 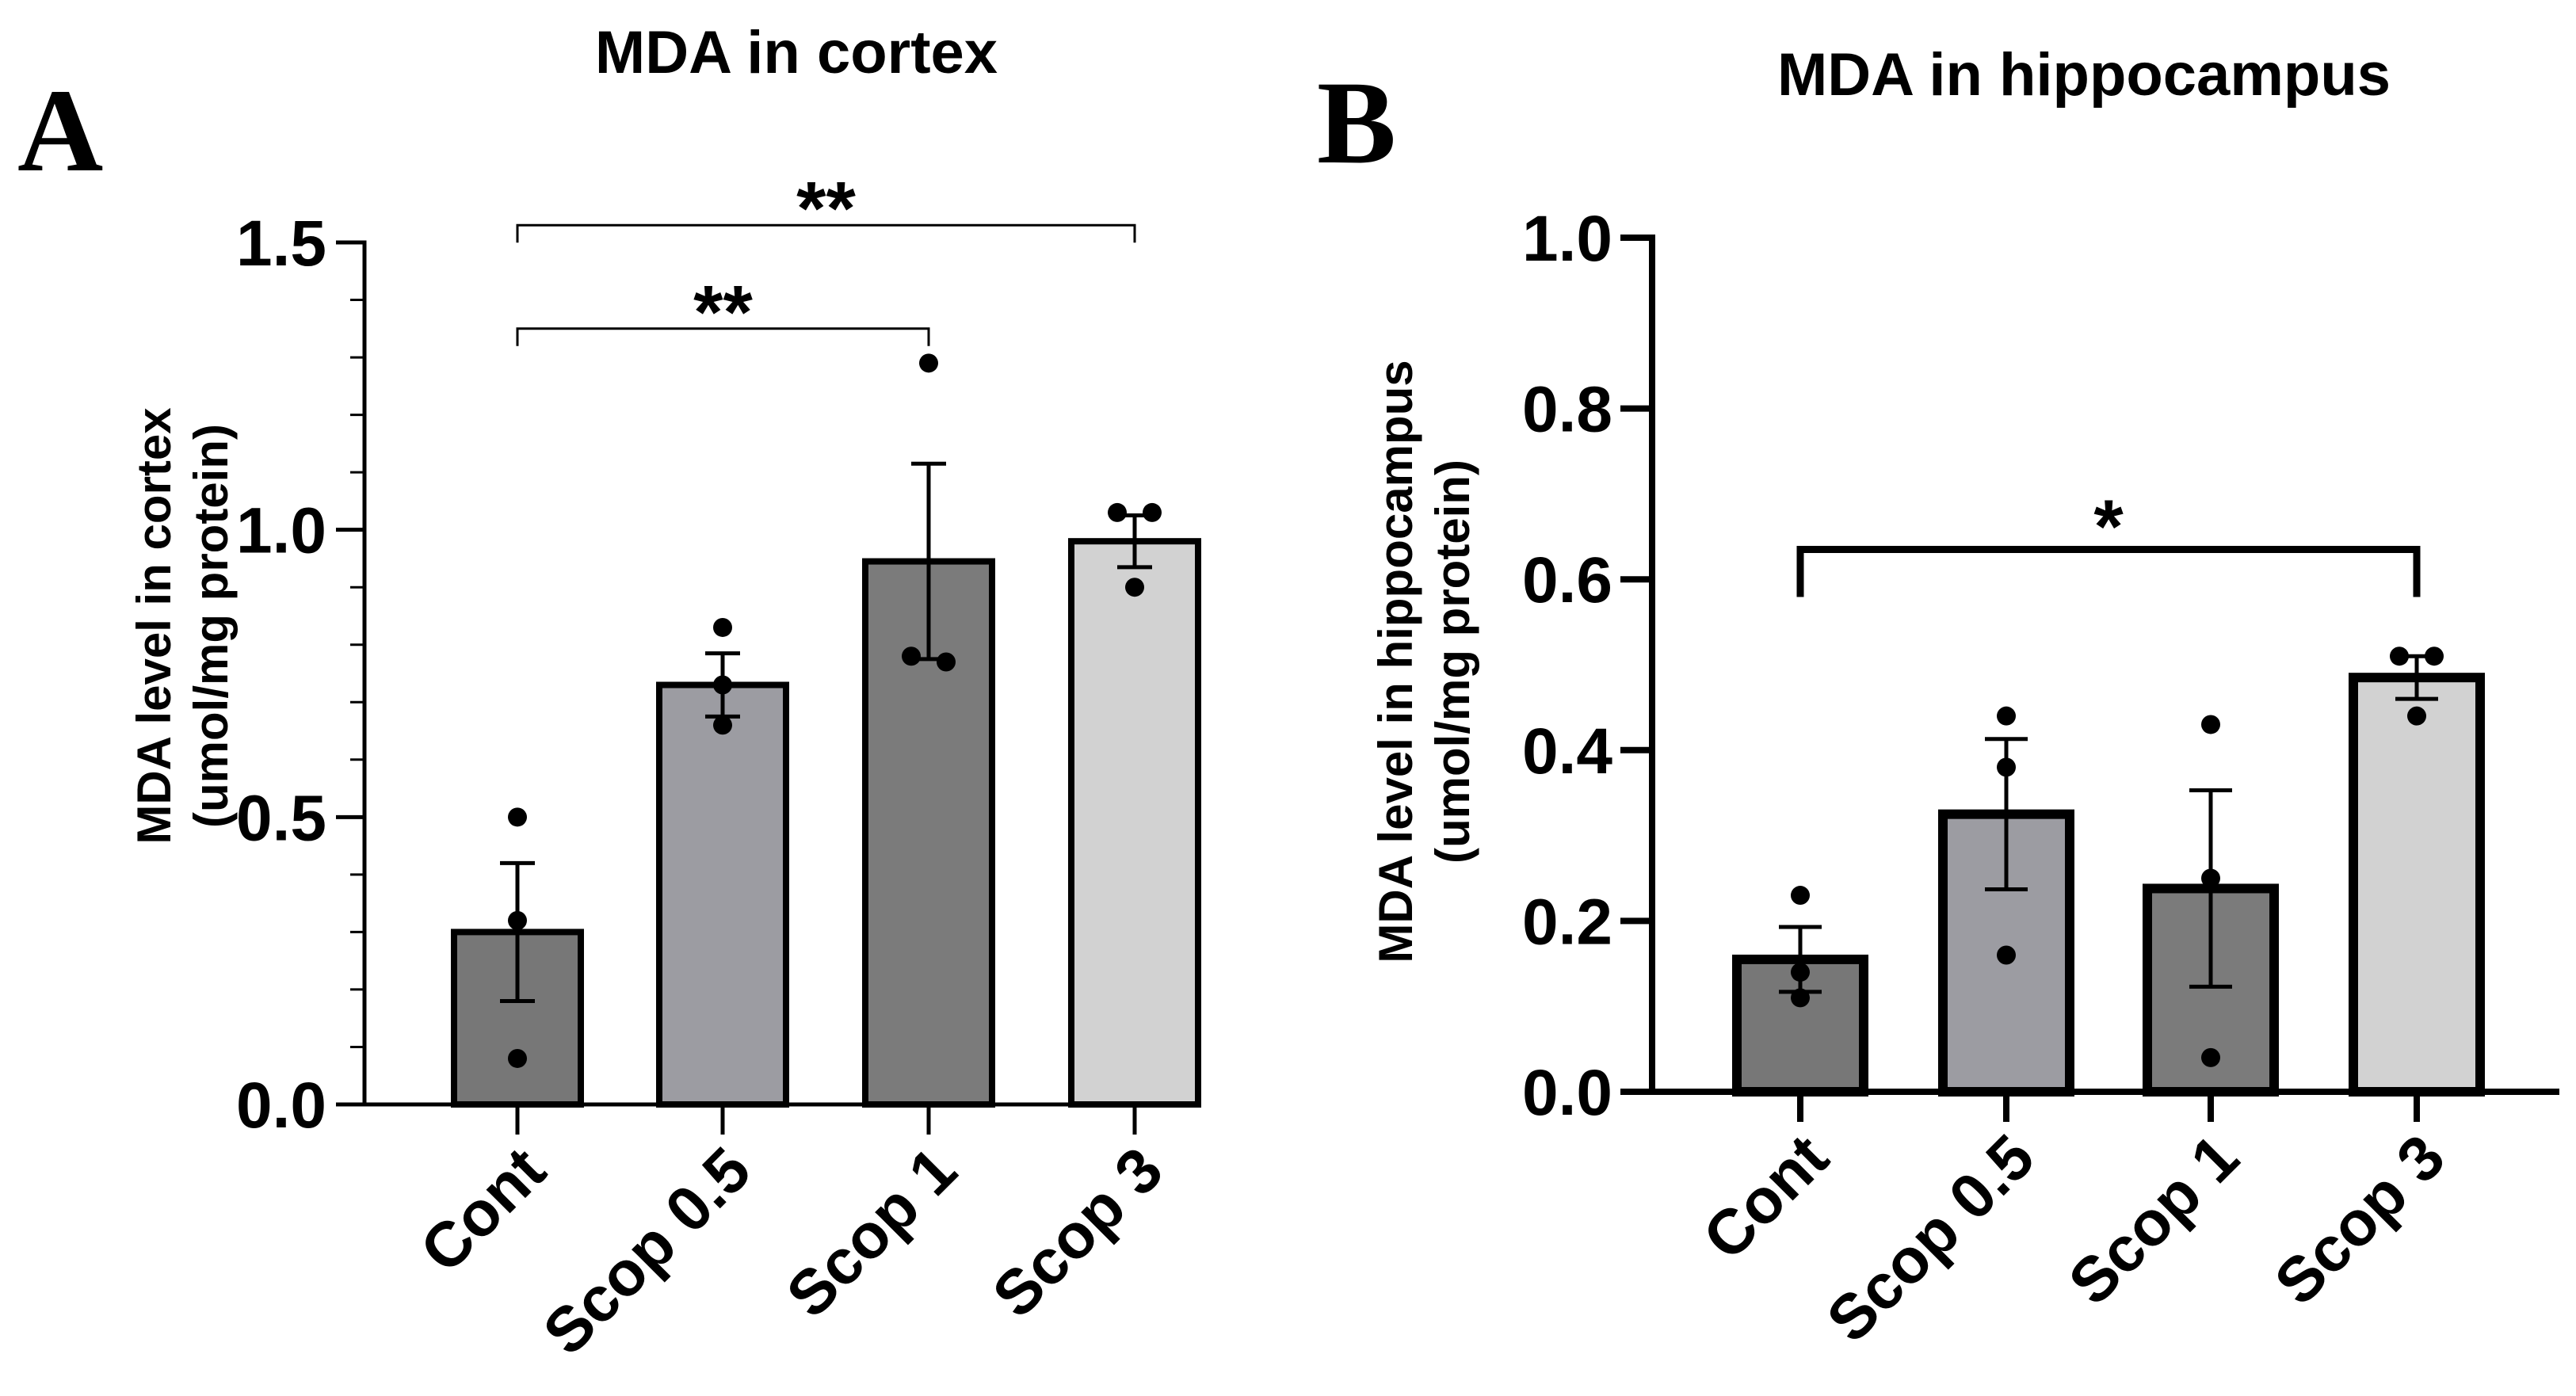 I want to click on y-axis-label-a-line1: MDA level in cortex, so click(x=154, y=626).